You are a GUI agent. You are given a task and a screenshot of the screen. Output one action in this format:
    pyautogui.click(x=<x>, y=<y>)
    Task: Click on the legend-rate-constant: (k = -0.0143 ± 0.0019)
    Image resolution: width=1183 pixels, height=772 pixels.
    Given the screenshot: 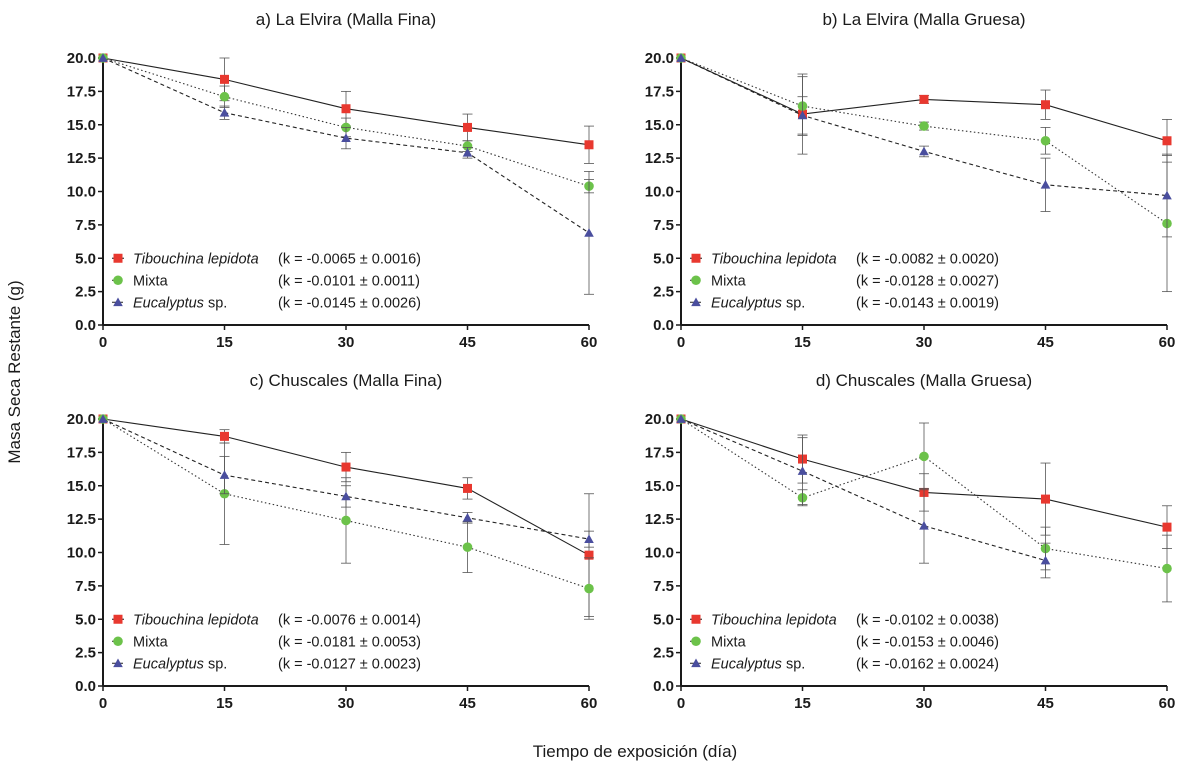 What is the action you would take?
    pyautogui.click(x=927, y=303)
    